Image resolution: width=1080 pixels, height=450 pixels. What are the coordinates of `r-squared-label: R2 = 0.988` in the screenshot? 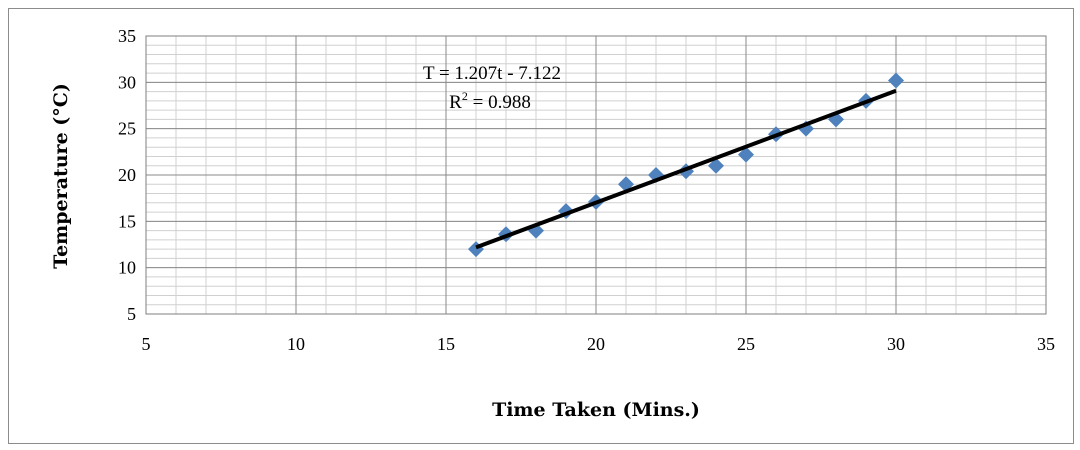 It's located at (490, 101).